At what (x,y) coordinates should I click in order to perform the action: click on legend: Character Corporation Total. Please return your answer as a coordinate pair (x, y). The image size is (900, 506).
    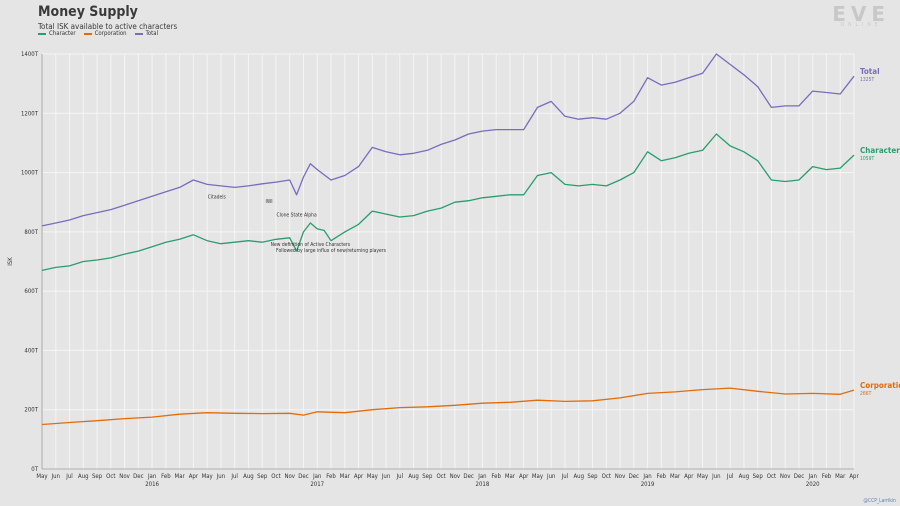
    Looking at the image, I should click on (98, 33).